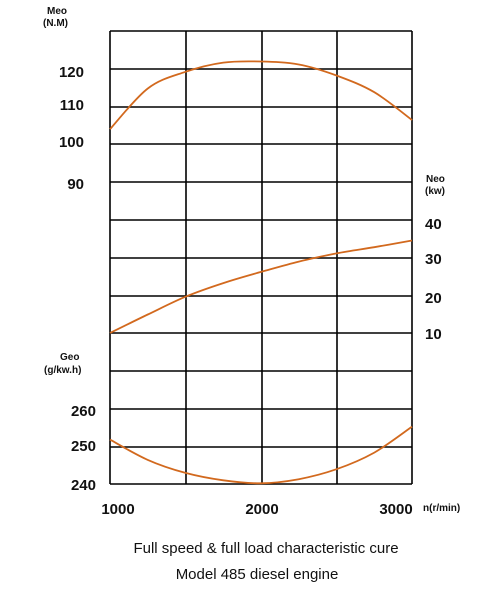 This screenshot has height=611, width=504. Describe the element at coordinates (69, 357) in the screenshot. I see `fuel-axis-title-line1: Geo` at that location.